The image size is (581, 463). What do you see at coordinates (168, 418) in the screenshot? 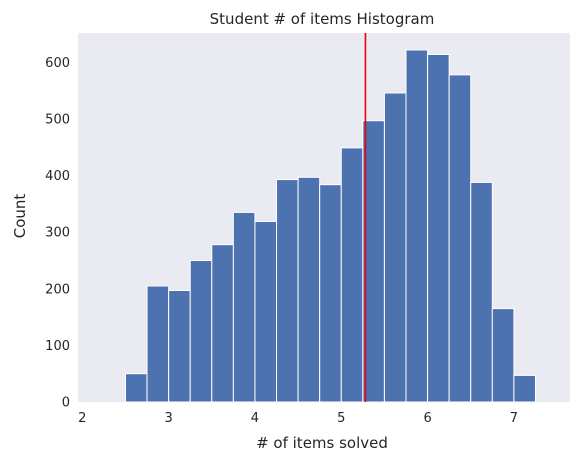
I see `x-tick-label: 3` at bounding box center [168, 418].